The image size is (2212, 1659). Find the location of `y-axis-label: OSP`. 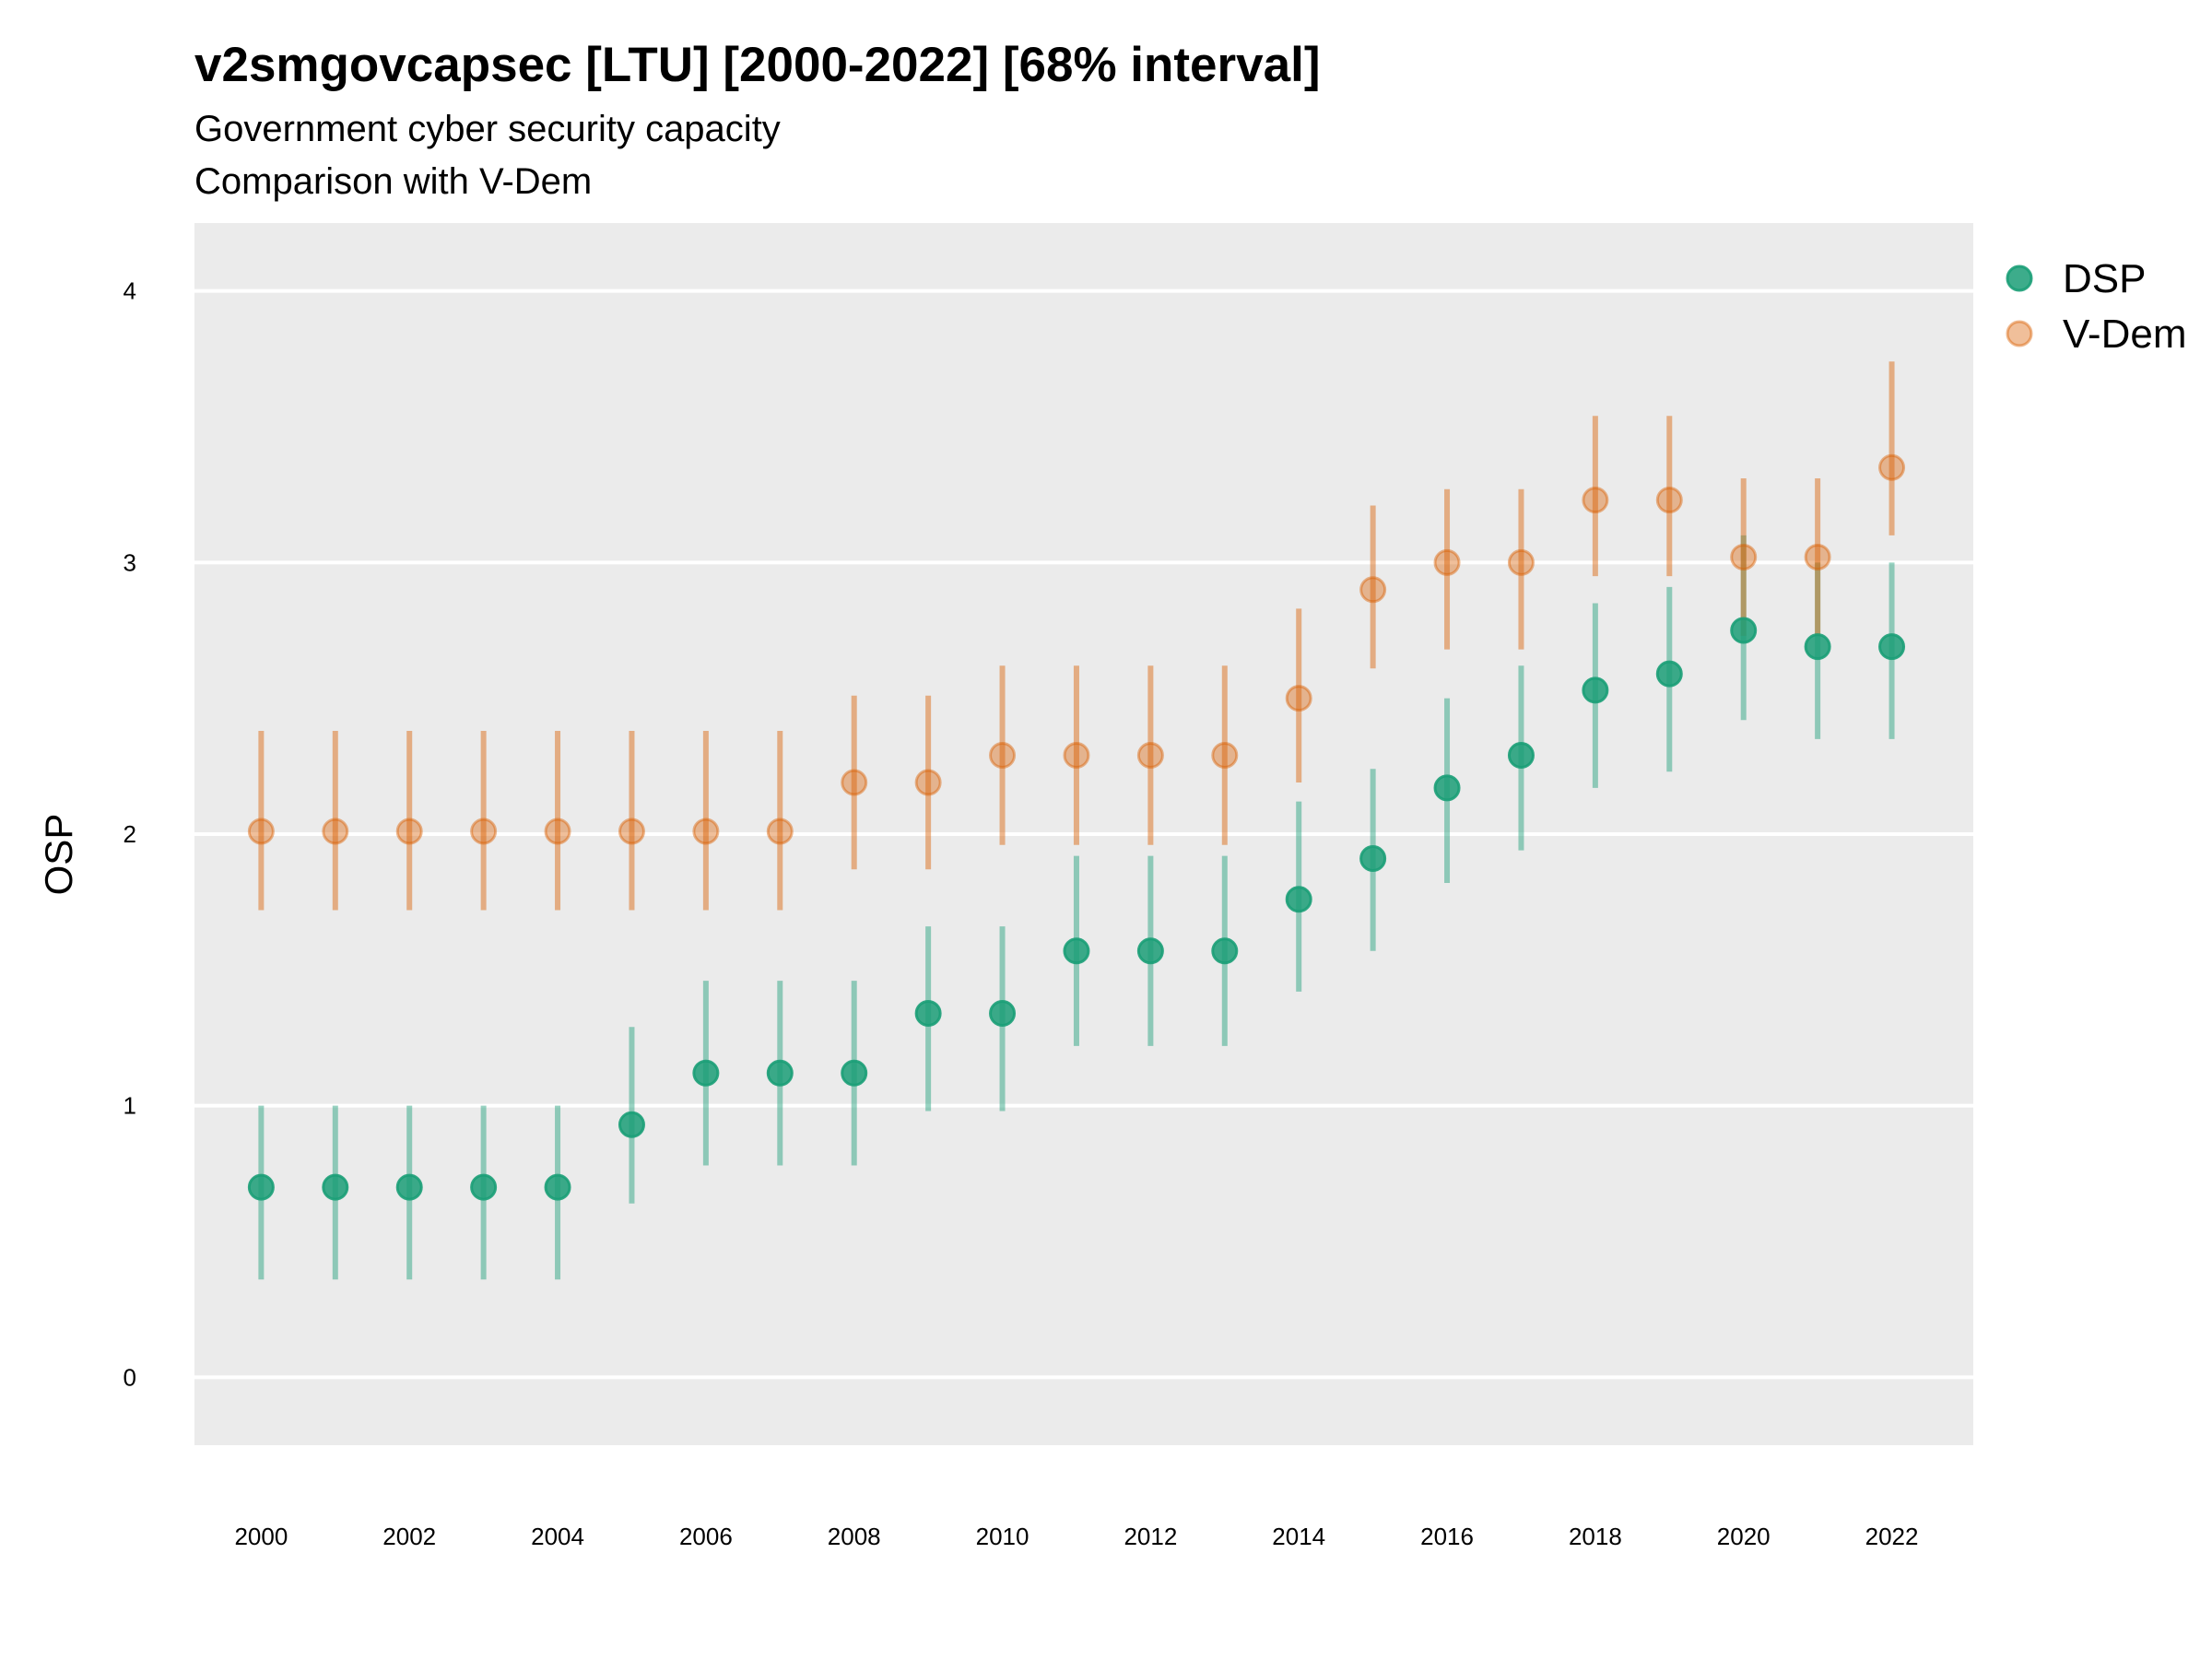

y-axis-label: OSP is located at coordinates (58, 855).